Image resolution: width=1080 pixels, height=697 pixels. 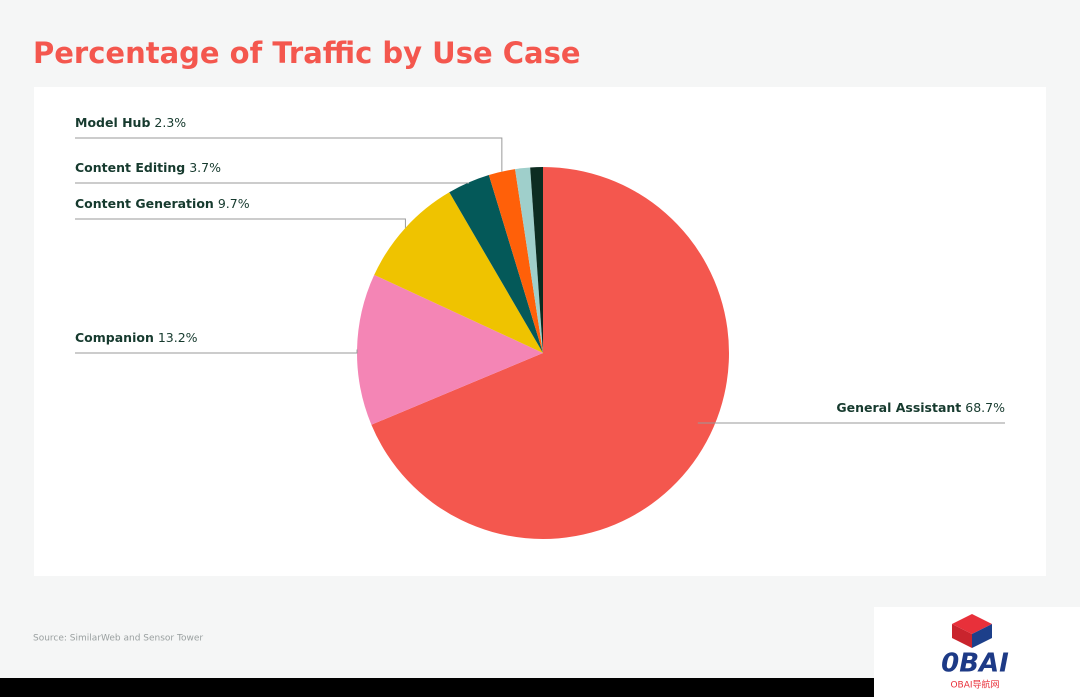 What do you see at coordinates (540, 687) in the screenshot?
I see `bottom-bar` at bounding box center [540, 687].